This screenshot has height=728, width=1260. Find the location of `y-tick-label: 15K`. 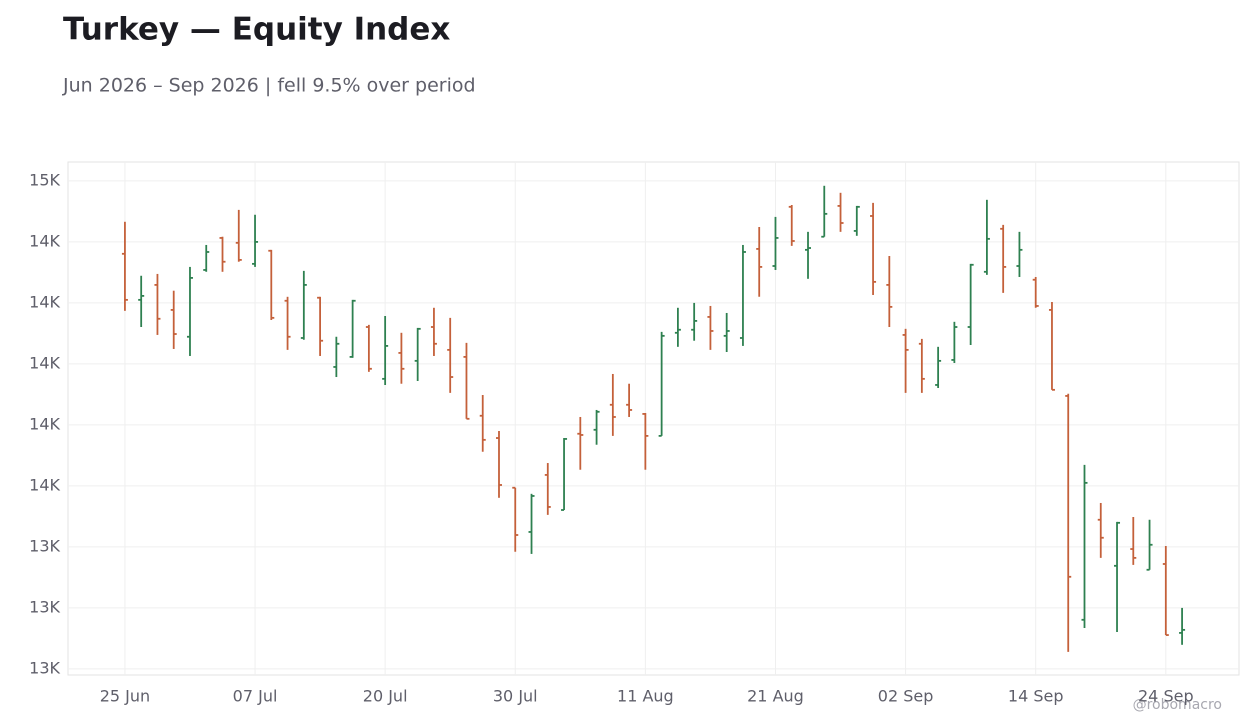

y-tick-label: 15K is located at coordinates (44, 179).